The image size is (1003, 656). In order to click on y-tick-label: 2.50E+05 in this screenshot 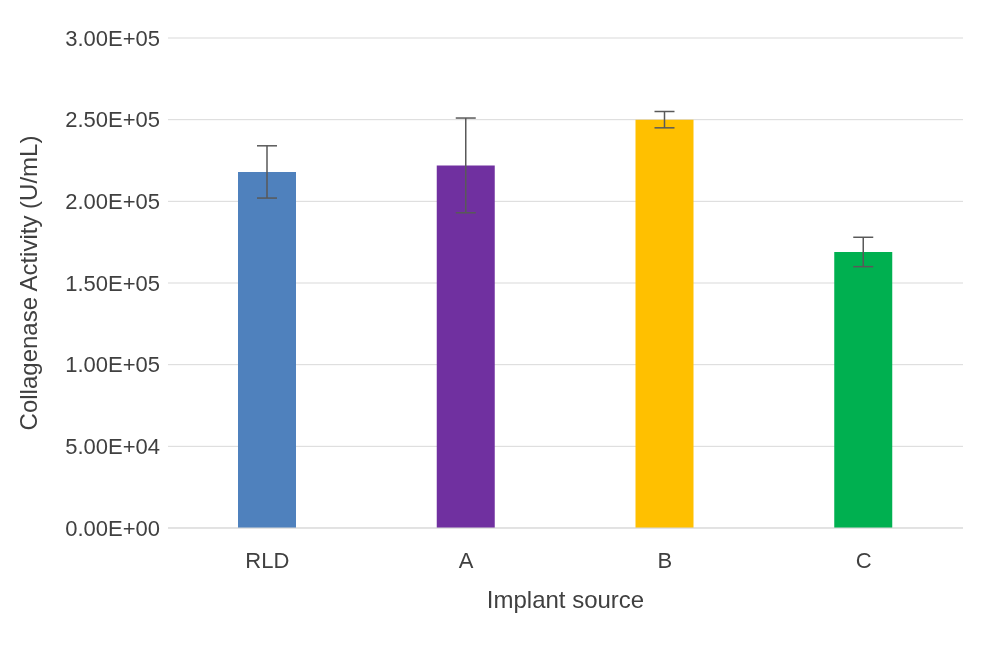, I will do `click(112, 120)`.